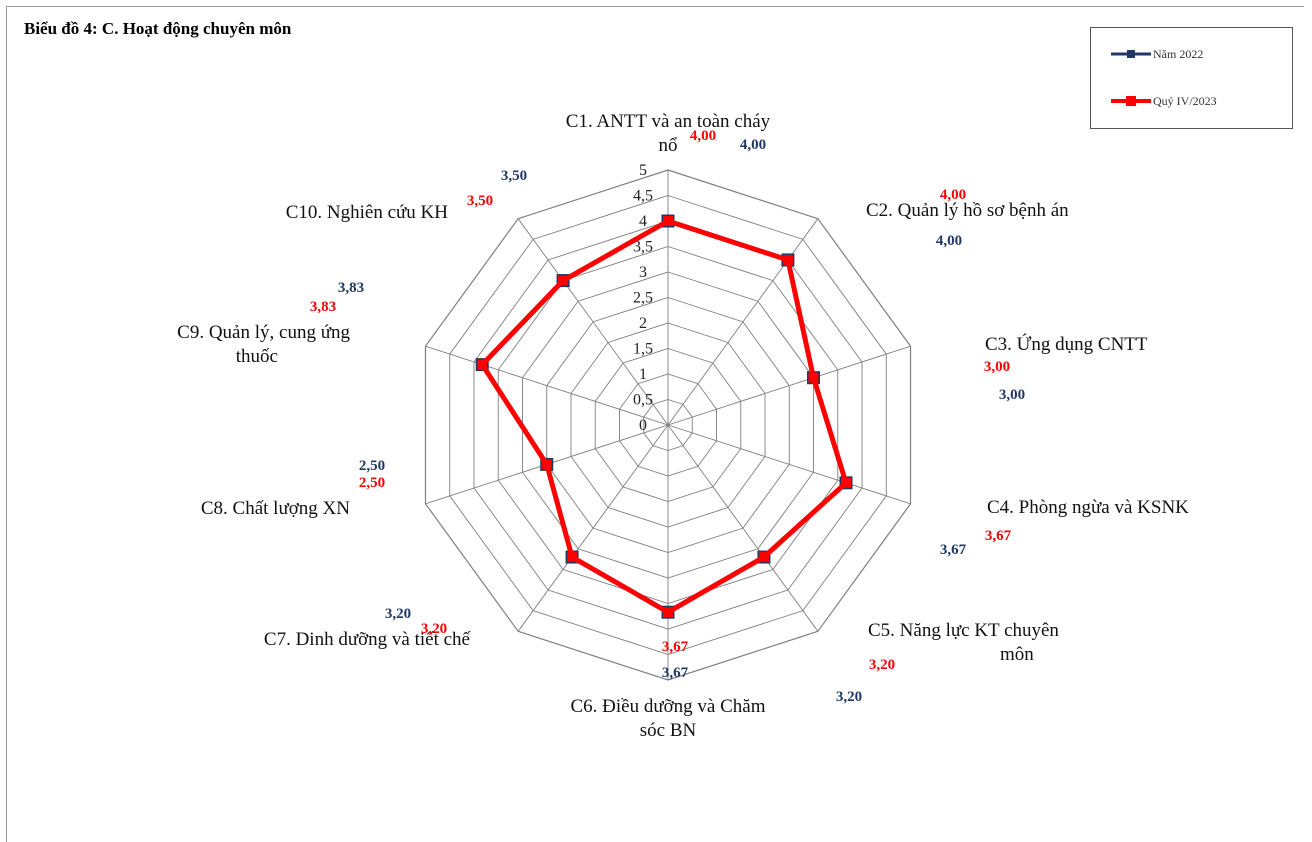 The width and height of the screenshot is (1312, 842). I want to click on tick-label: 4,5, so click(643, 196).